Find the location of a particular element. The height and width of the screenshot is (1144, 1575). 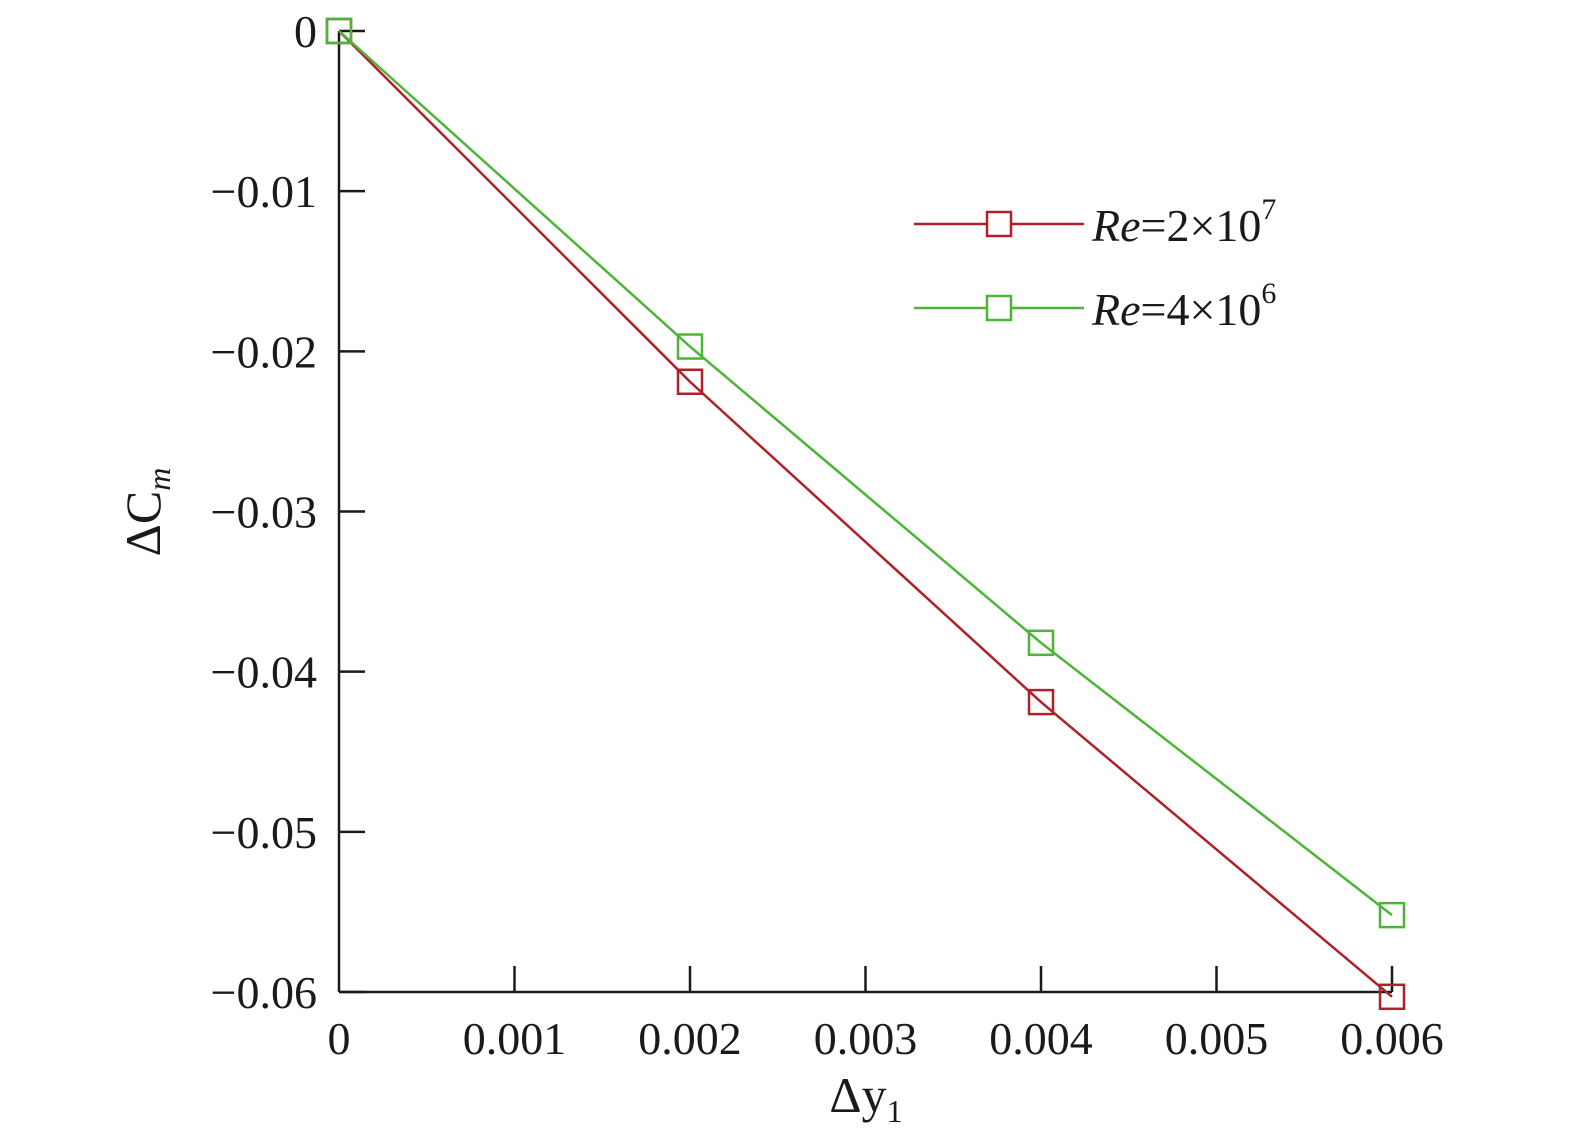

x-axis-label: Δy1 is located at coordinates (865, 1098).